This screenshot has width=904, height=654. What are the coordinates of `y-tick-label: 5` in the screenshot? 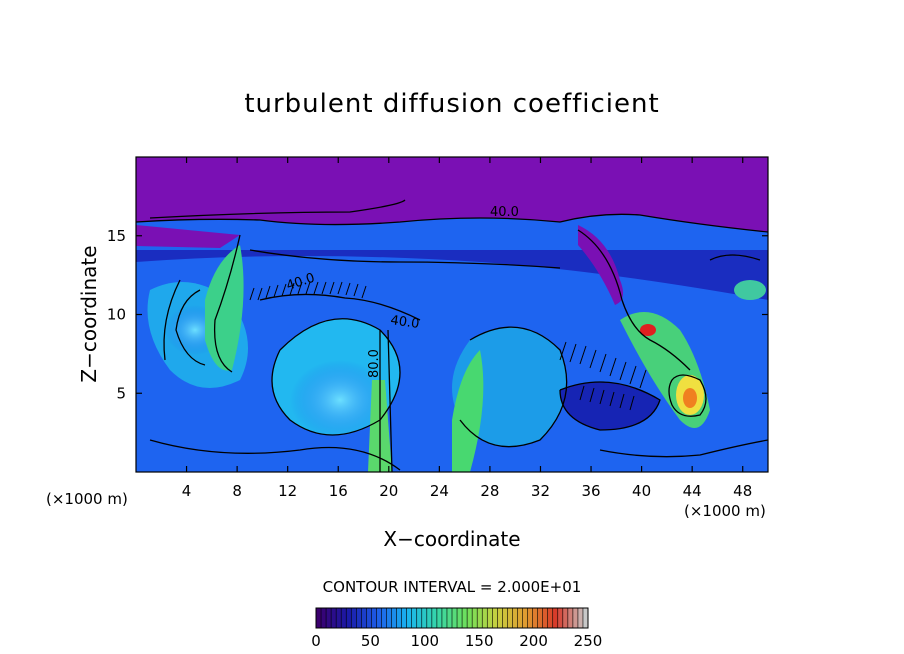 It's located at (121, 393).